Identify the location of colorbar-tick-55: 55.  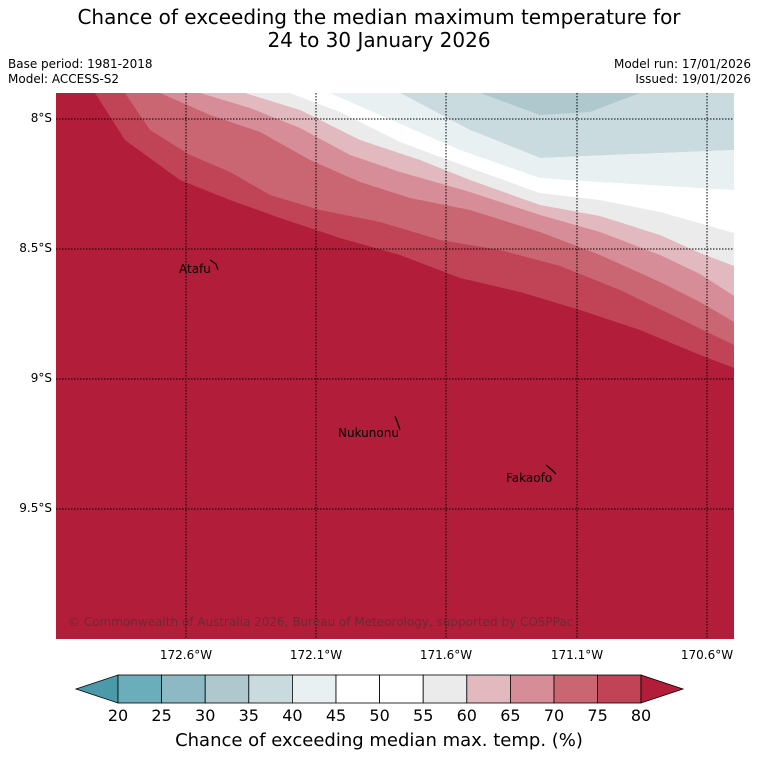
(423, 715).